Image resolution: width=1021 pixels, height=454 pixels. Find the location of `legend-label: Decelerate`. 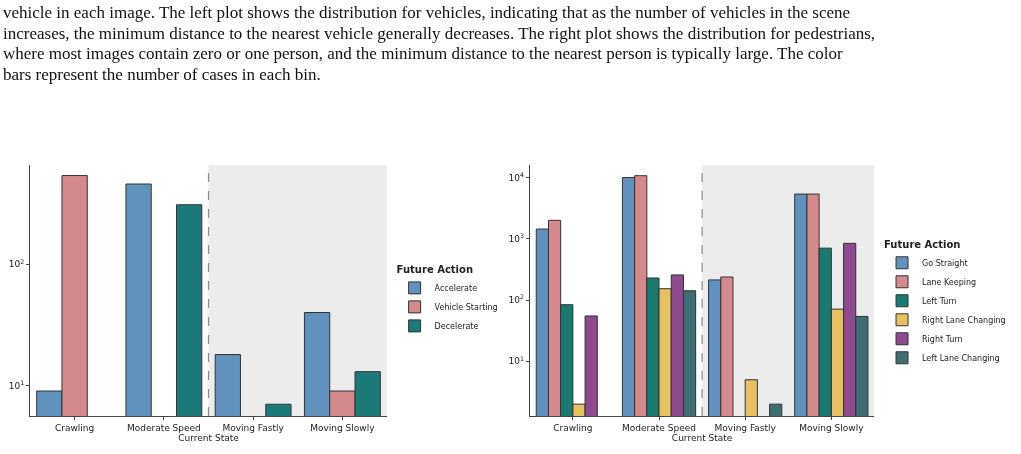

legend-label: Decelerate is located at coordinates (456, 326).